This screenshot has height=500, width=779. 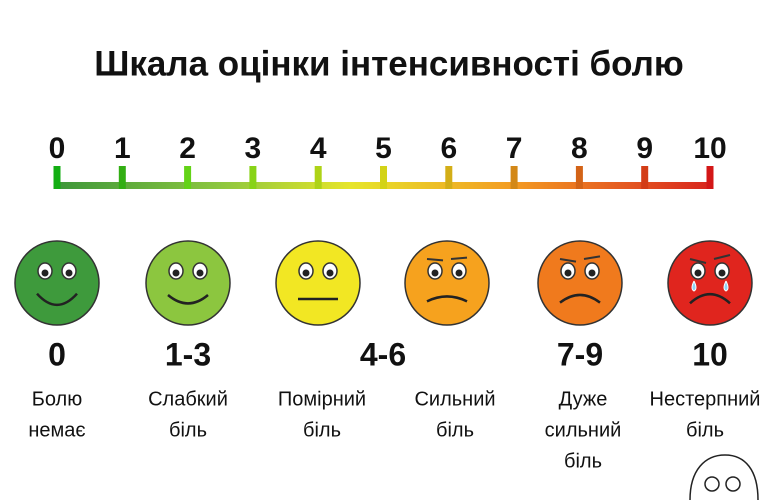 What do you see at coordinates (454, 399) in the screenshot?
I see `description: Сильний` at bounding box center [454, 399].